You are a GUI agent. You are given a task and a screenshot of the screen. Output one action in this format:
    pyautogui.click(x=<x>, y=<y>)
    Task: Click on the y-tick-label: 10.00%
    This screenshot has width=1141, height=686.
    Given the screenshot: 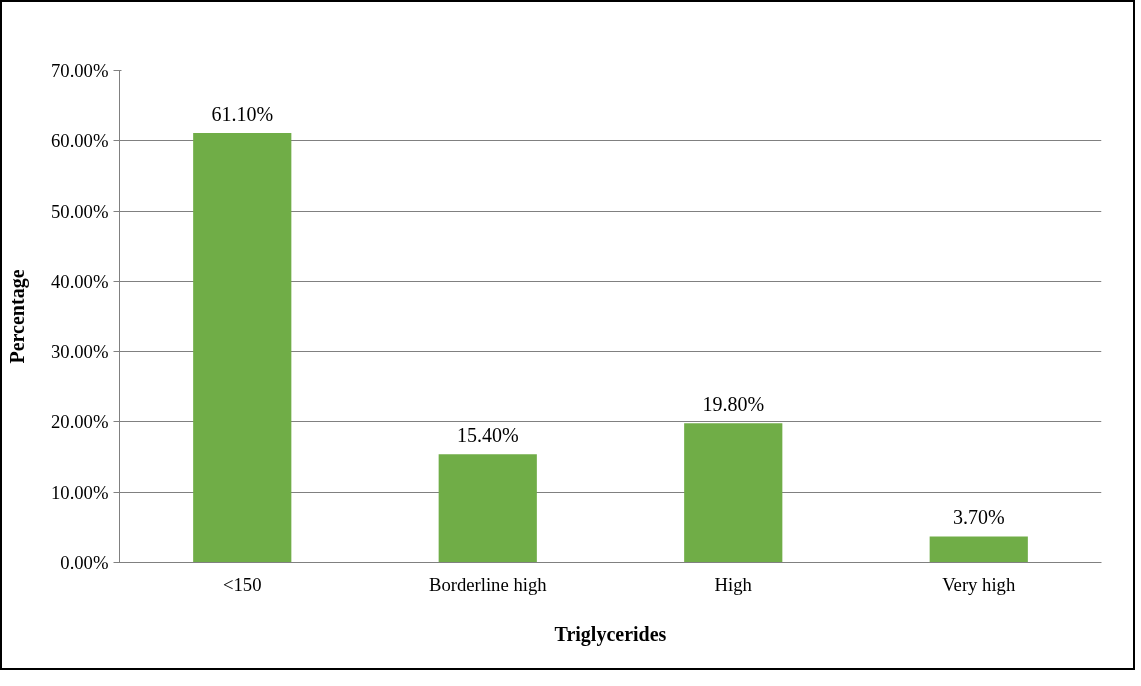 What is the action you would take?
    pyautogui.click(x=79, y=492)
    